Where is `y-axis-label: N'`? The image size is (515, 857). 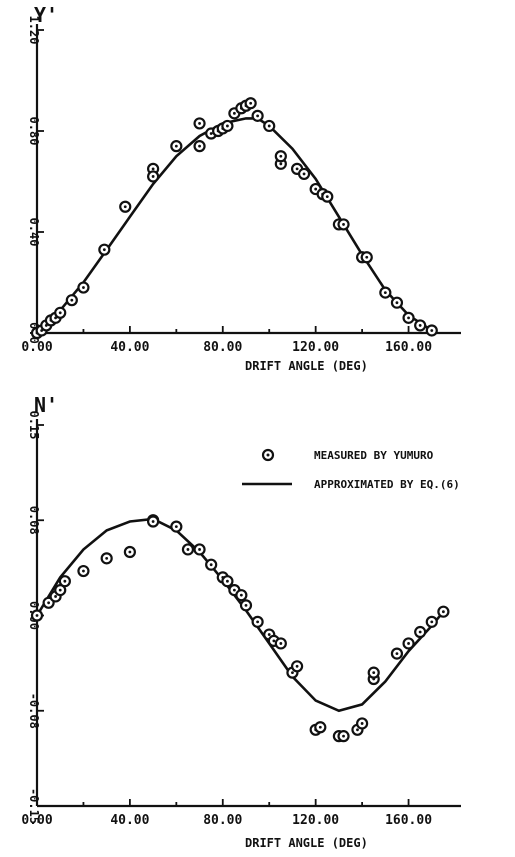 y-axis-label: N' is located at coordinates (46, 405).